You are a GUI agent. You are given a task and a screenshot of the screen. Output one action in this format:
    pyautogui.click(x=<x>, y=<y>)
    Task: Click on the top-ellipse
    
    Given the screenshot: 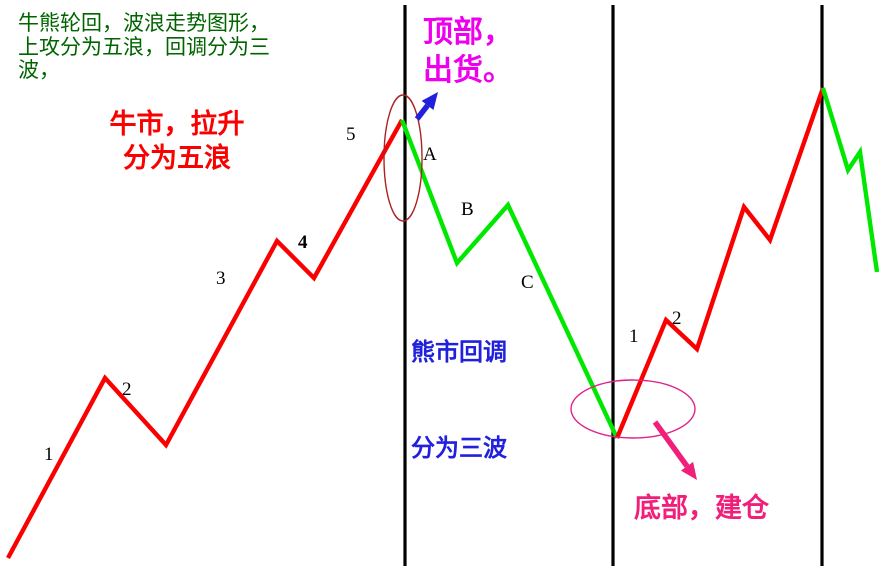 What is the action you would take?
    pyautogui.click(x=403, y=158)
    